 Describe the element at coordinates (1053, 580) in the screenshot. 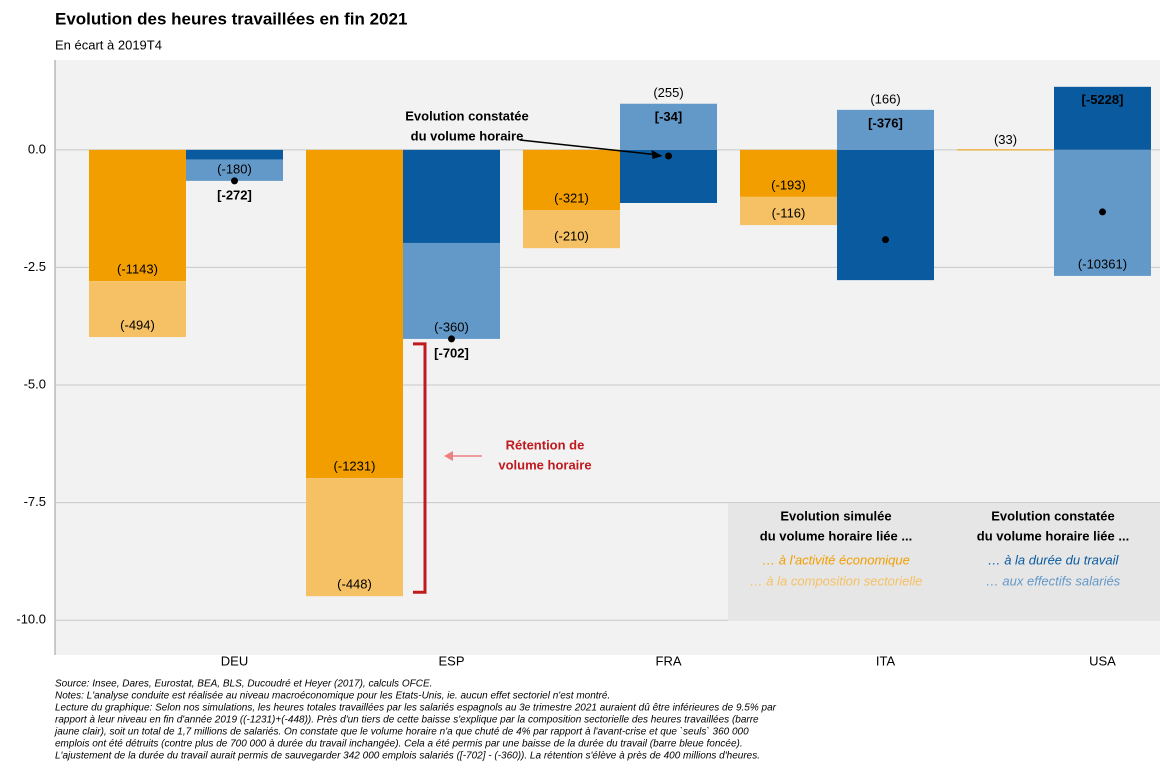

I see `legend-entry: … aux effectifs salariés` at that location.